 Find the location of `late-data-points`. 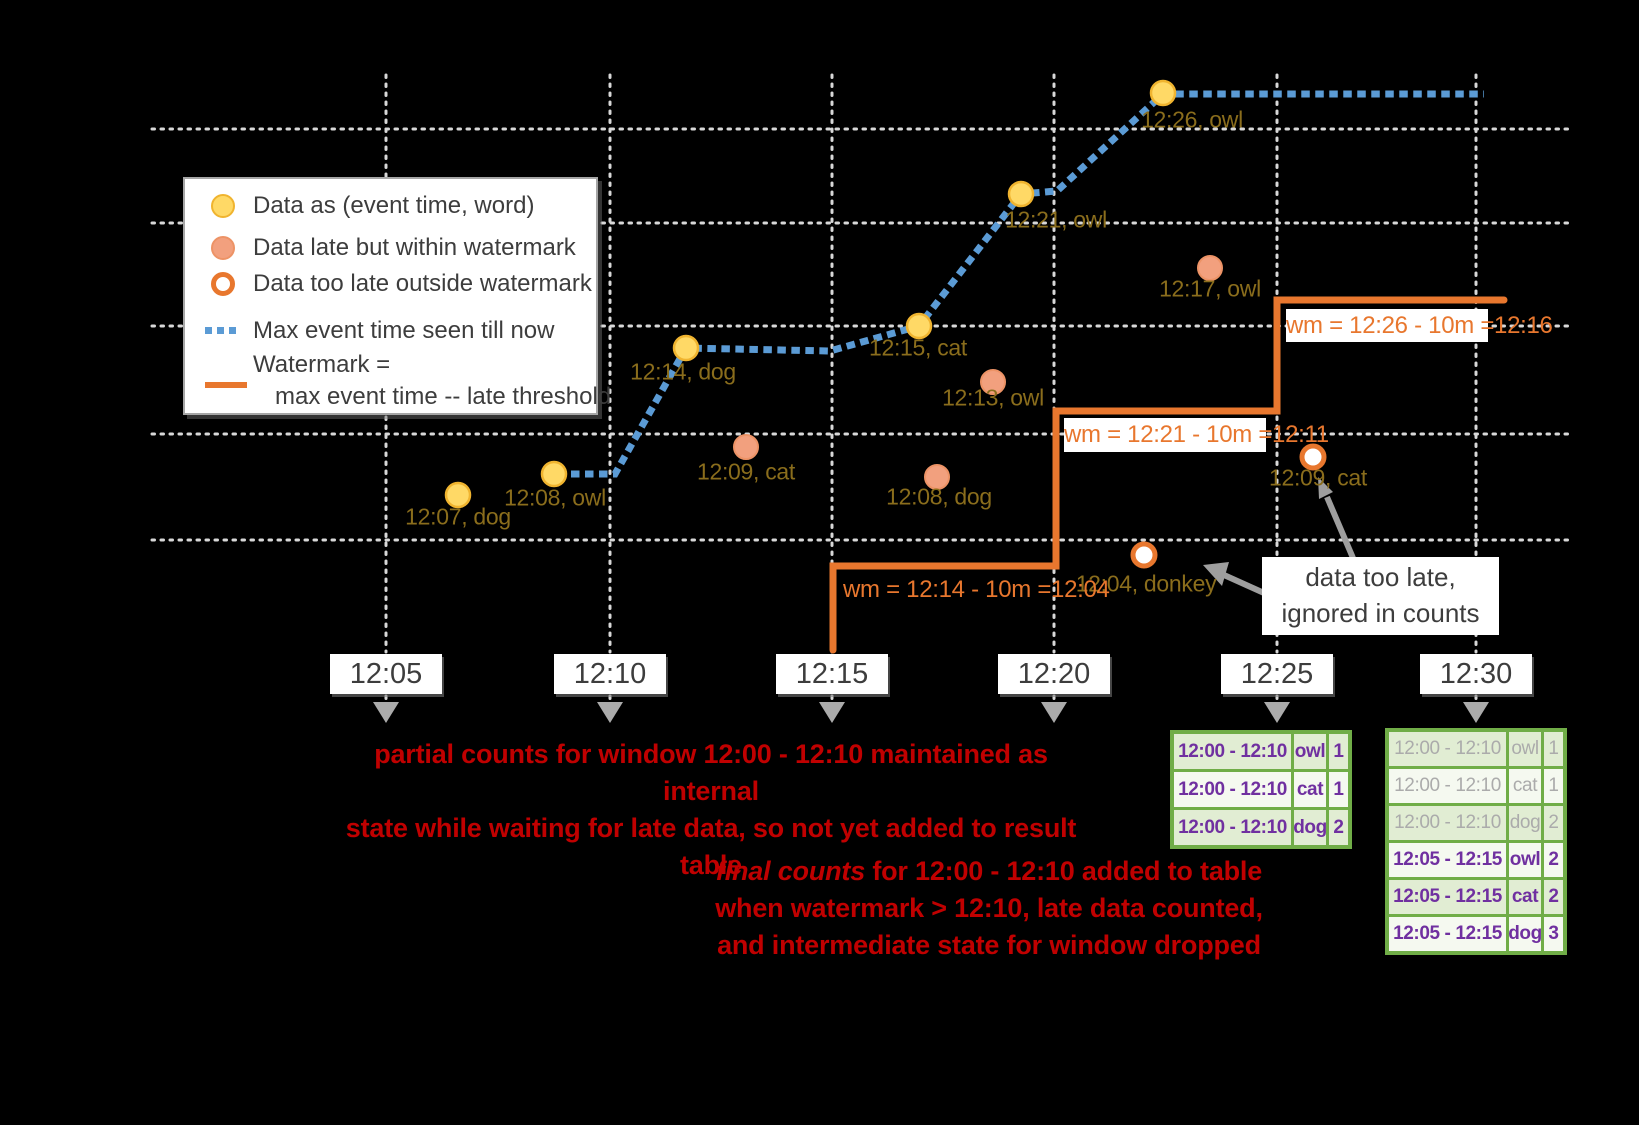

late-data-points is located at coordinates (978, 372).